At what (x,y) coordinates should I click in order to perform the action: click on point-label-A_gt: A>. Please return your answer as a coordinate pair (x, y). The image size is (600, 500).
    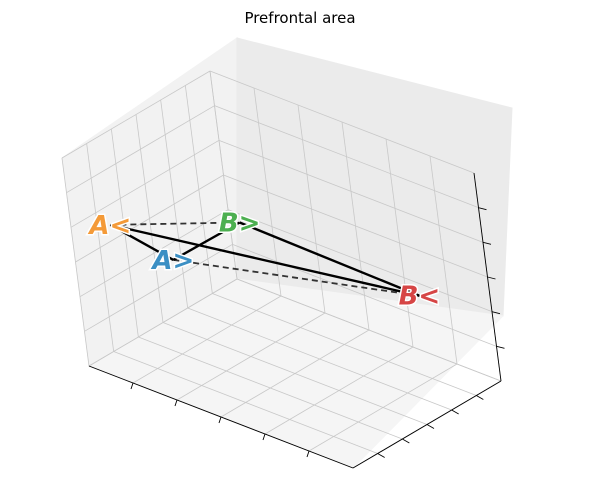
    Looking at the image, I should click on (172, 261).